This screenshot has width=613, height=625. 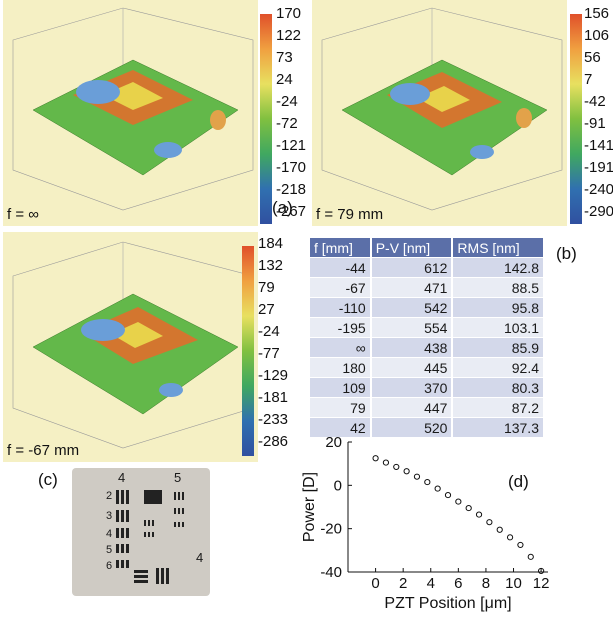 I want to click on table-cell: 542, so click(x=412, y=307).